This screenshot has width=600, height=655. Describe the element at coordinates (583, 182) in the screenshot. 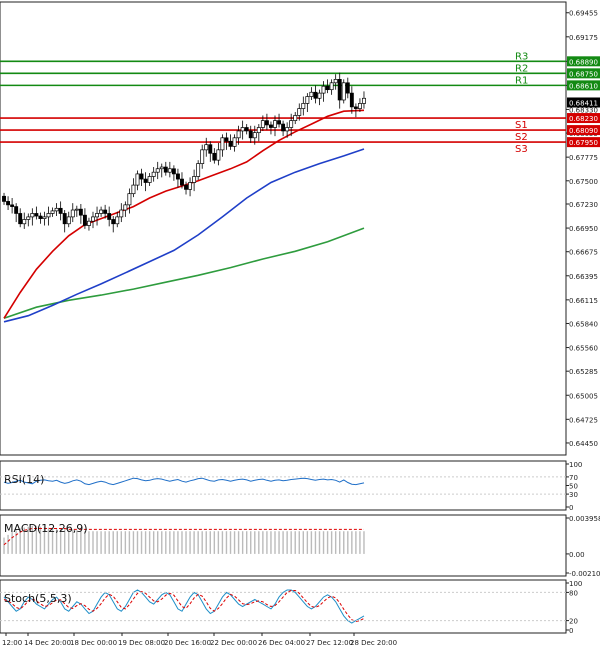

I see `y-tick-label: 0.67500` at that location.